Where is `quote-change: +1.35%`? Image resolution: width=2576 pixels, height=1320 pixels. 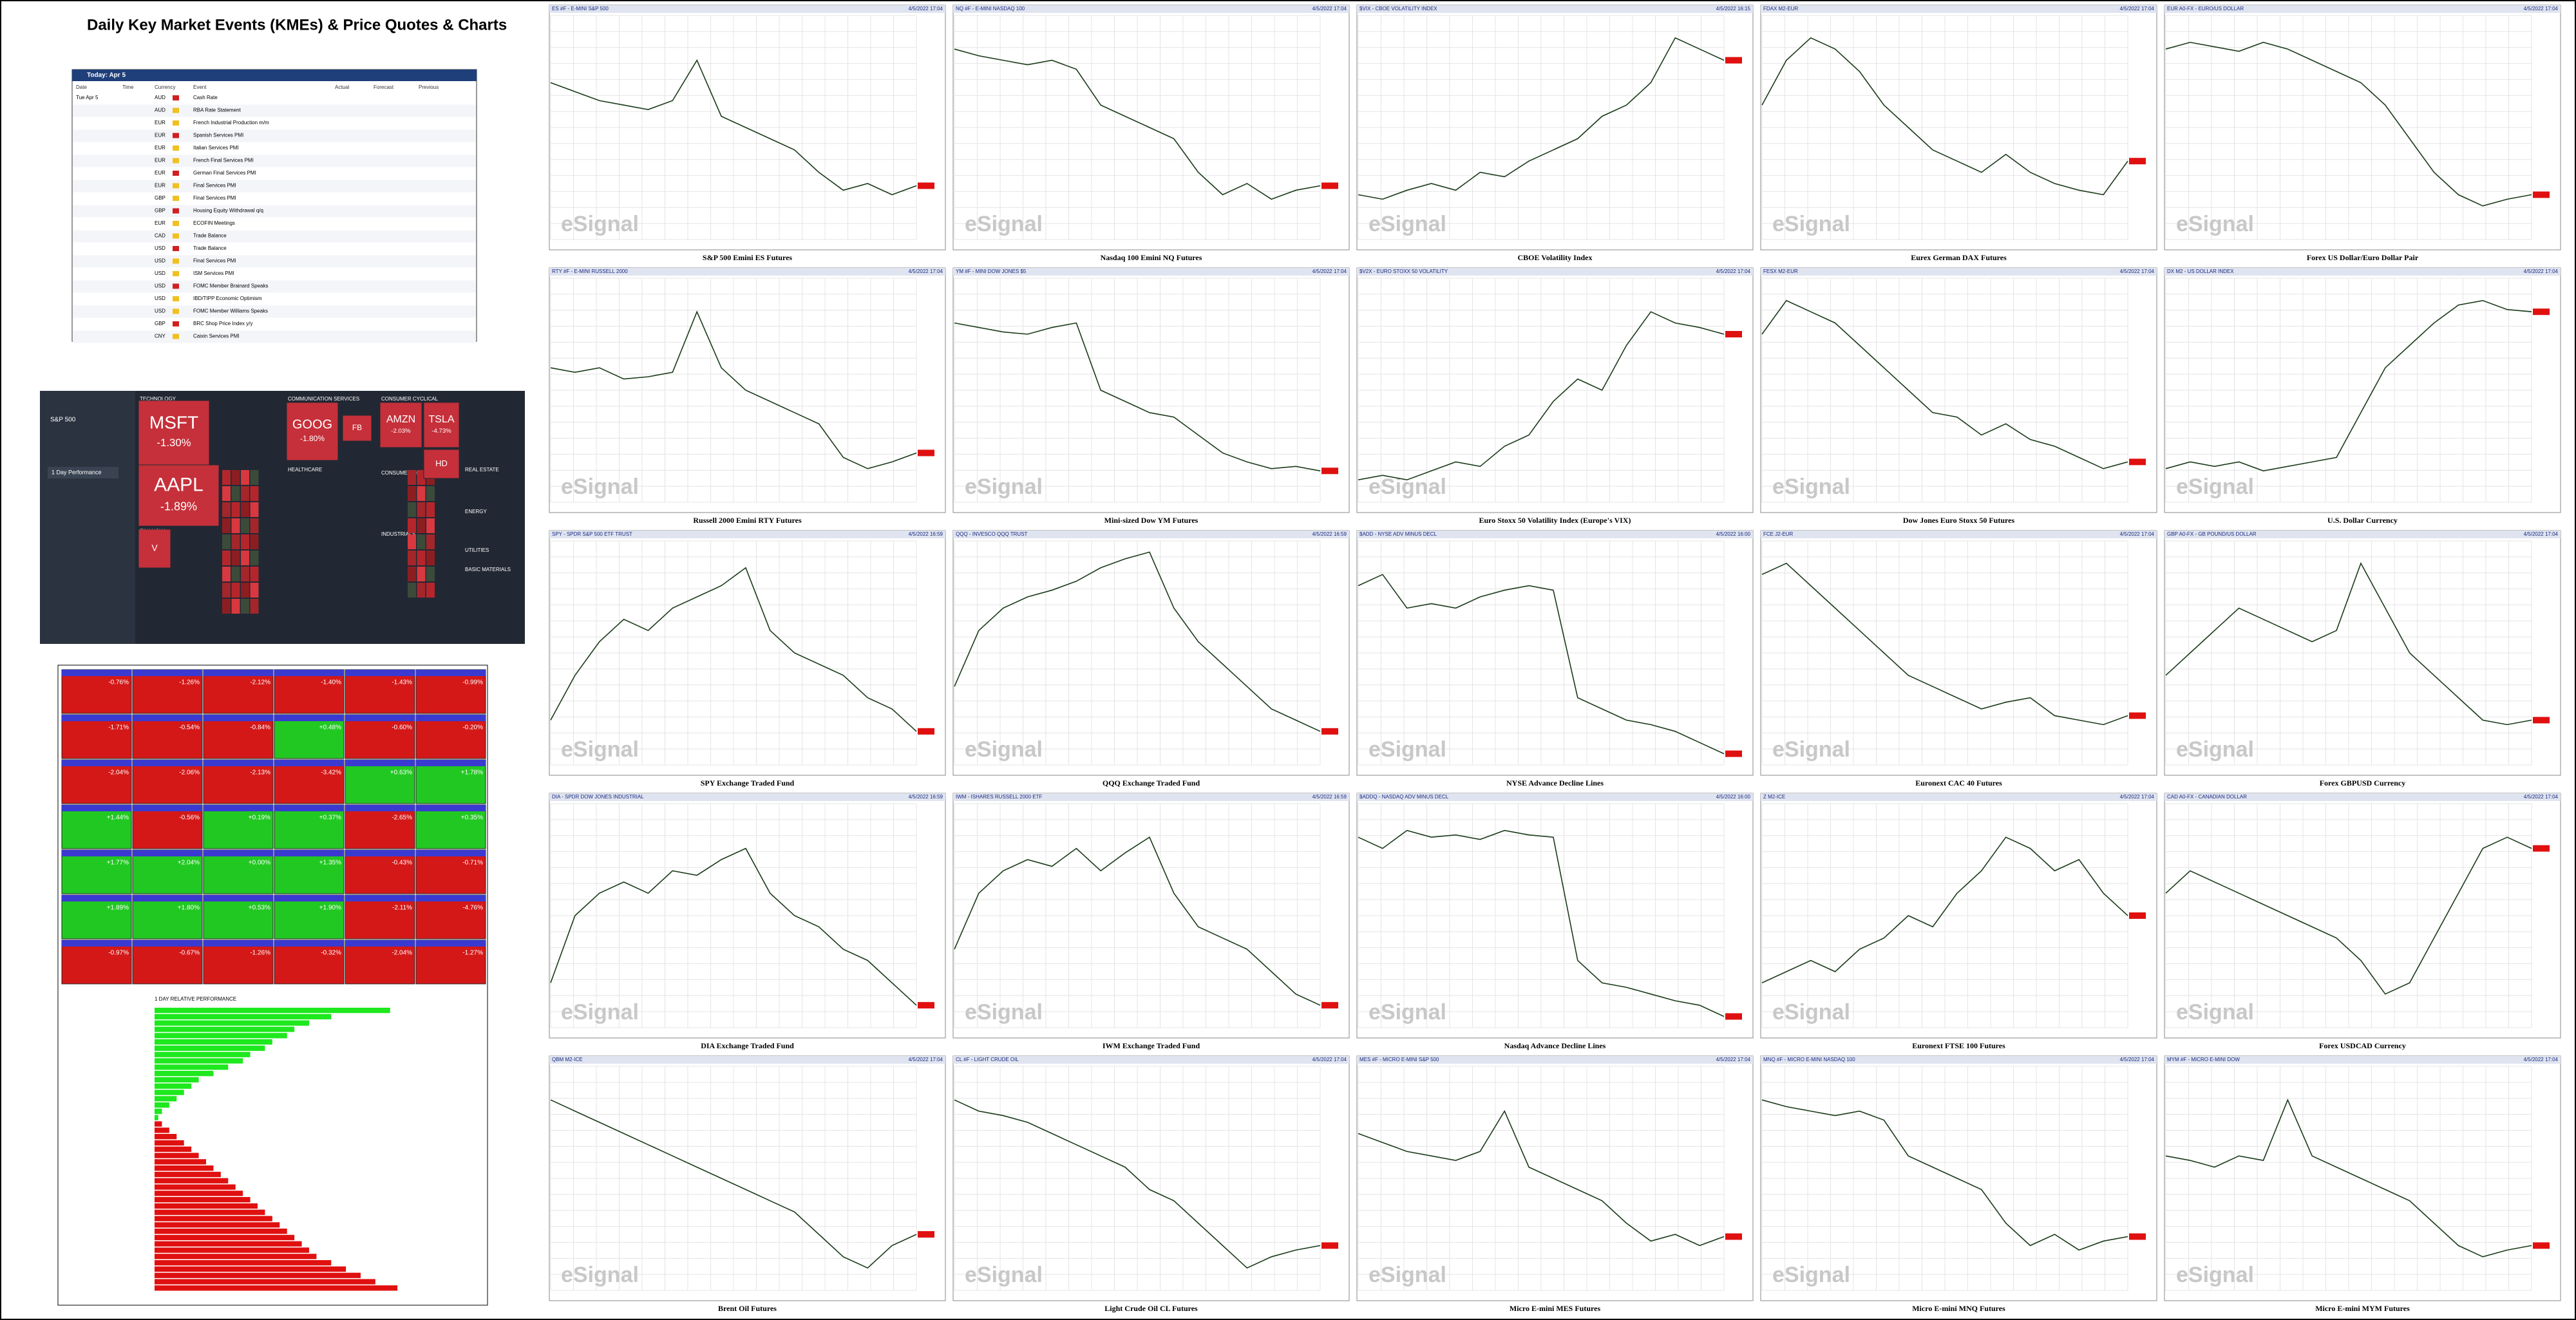
quote-change: +1.35% is located at coordinates (330, 863).